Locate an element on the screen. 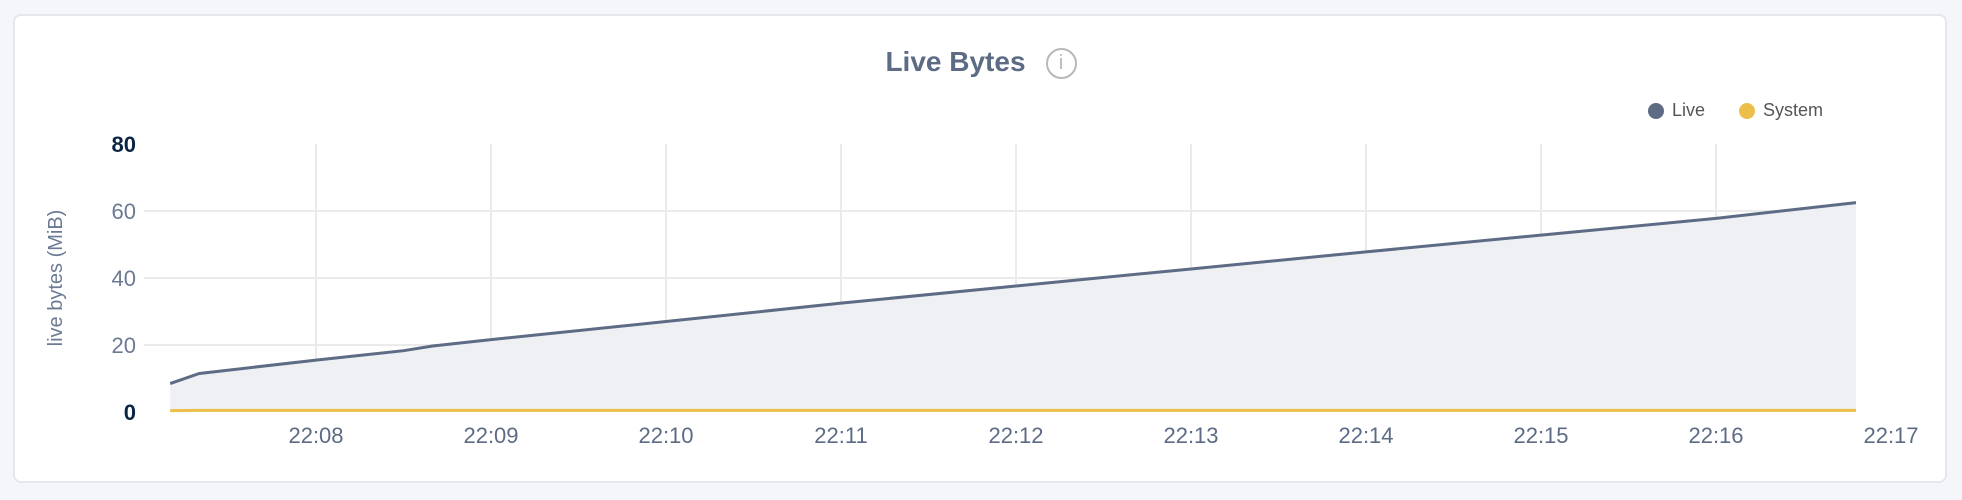 This screenshot has width=1962, height=500. x-tick-label: 22:13 is located at coordinates (1190, 435).